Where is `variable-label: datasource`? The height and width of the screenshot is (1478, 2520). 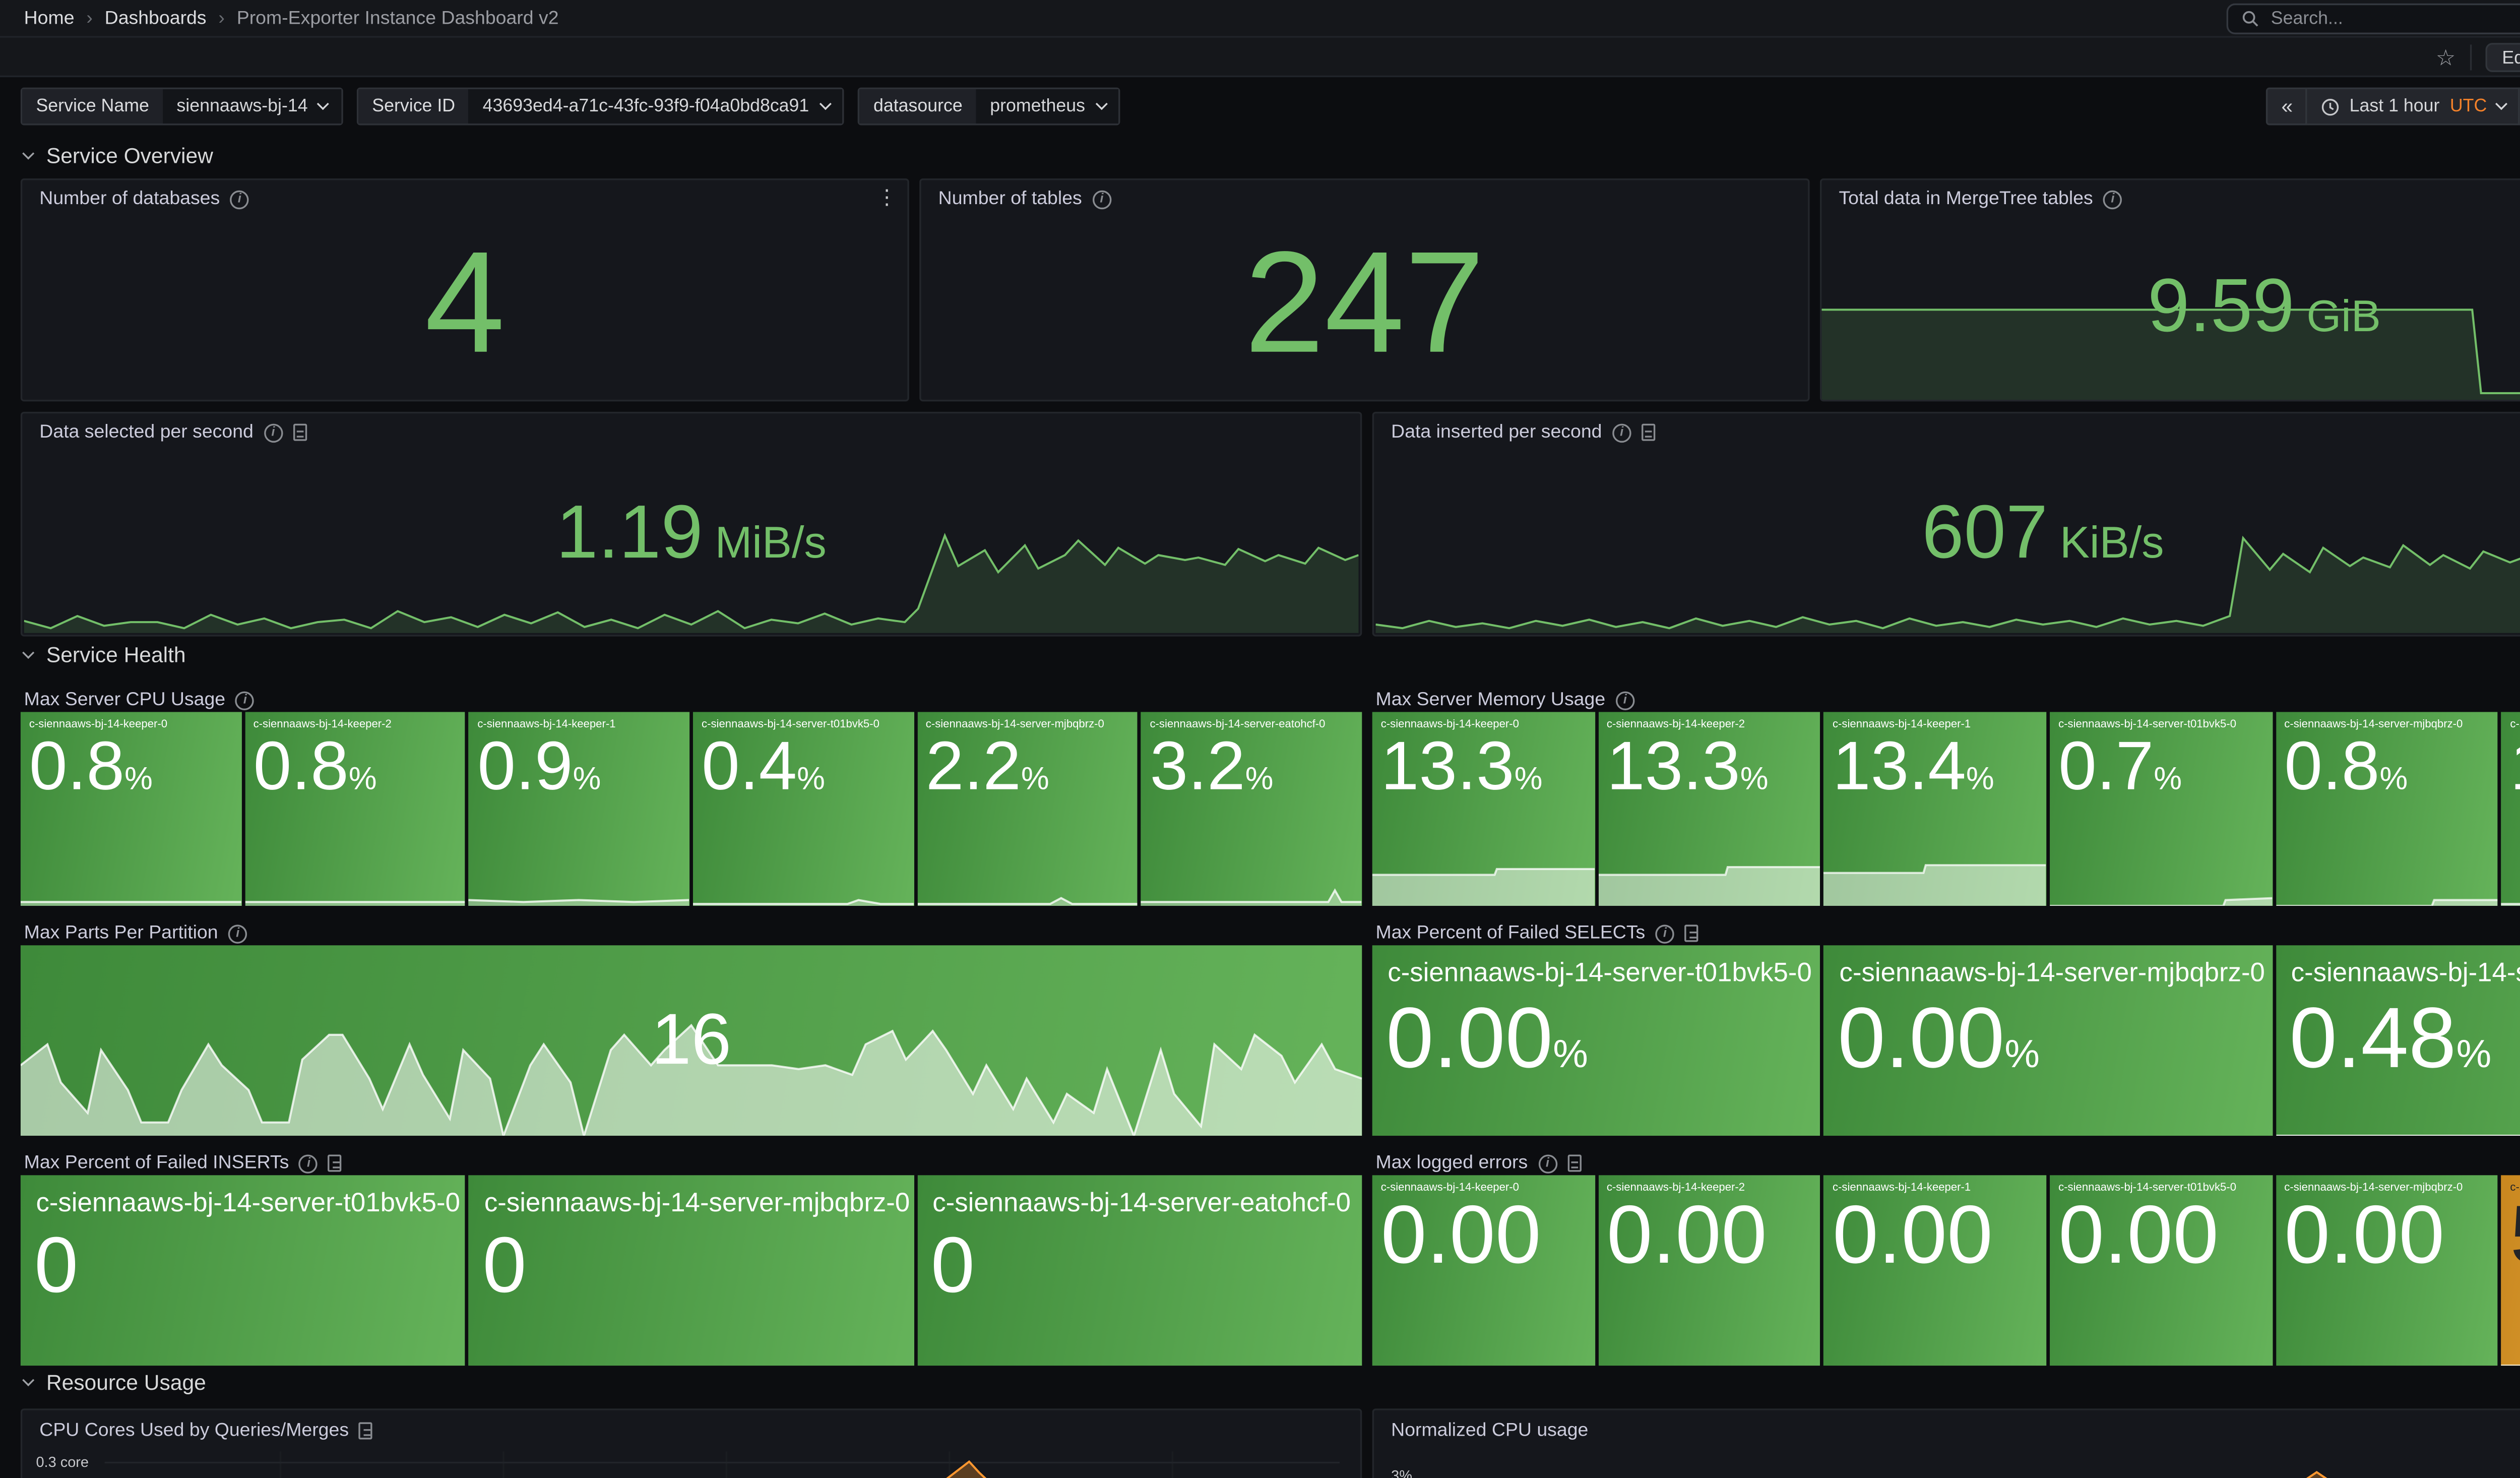 variable-label: datasource is located at coordinates (918, 106).